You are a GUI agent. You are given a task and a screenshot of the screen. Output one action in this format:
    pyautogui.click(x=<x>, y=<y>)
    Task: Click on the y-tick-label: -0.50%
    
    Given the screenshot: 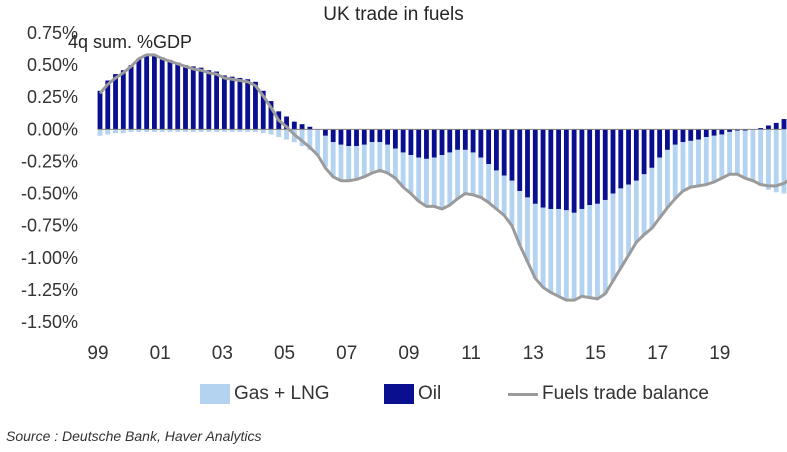 What is the action you would take?
    pyautogui.click(x=49, y=194)
    